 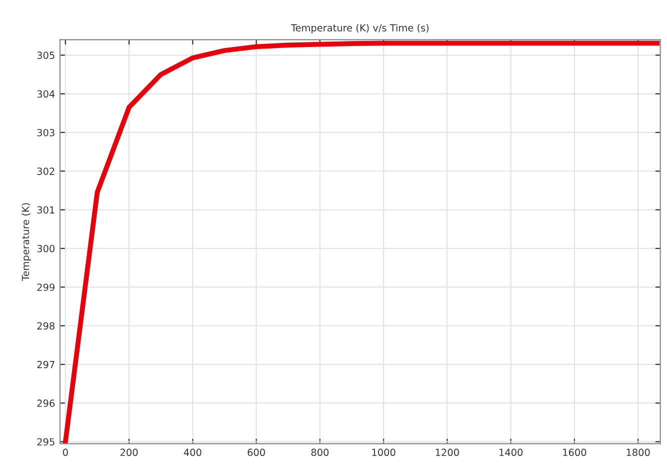 What do you see at coordinates (447, 452) in the screenshot?
I see `x-tick-label: 1200` at bounding box center [447, 452].